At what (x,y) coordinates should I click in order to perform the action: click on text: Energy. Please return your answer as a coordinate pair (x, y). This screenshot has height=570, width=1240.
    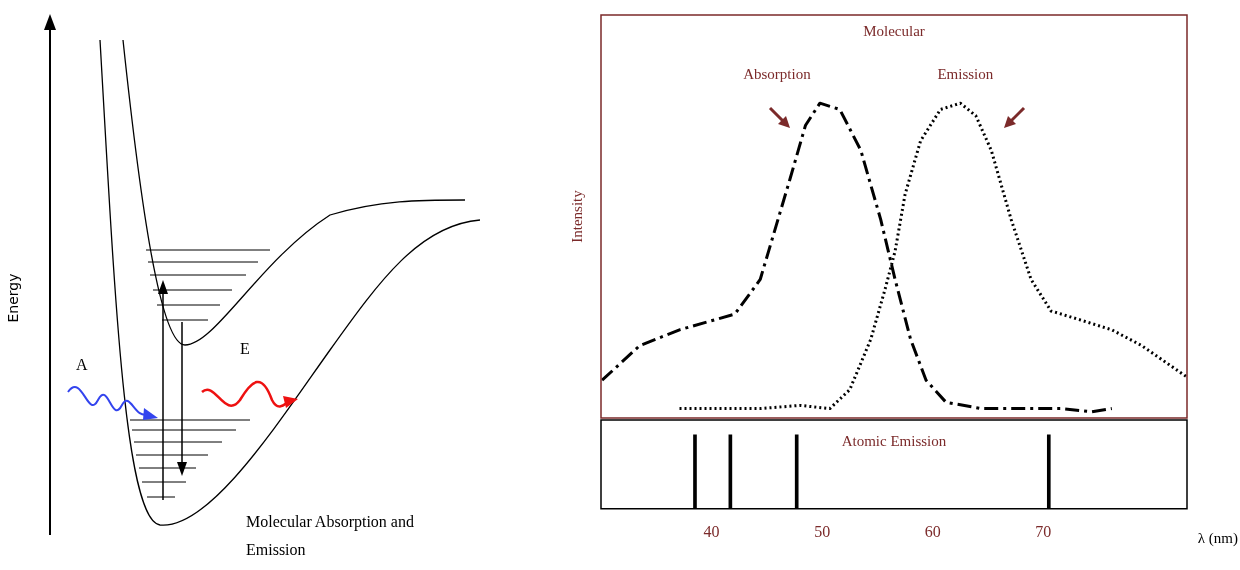
    Looking at the image, I should click on (12, 298).